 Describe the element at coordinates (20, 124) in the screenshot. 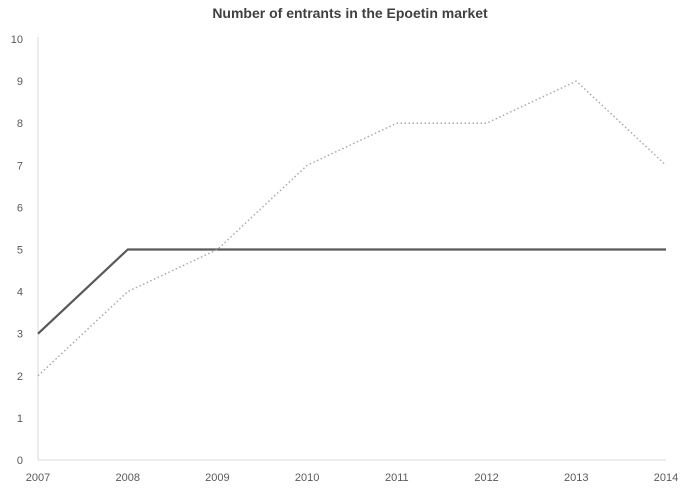

I see `y-tick-label: 8` at that location.